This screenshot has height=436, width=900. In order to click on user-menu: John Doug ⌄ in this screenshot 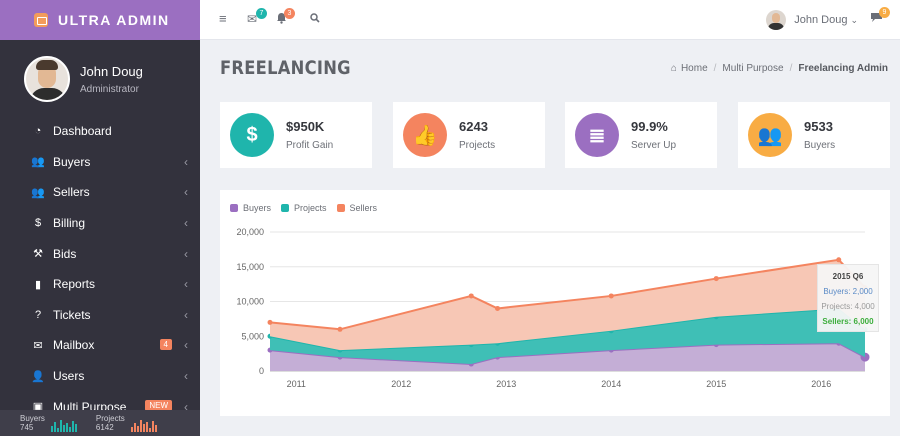, I will do `click(812, 20)`.